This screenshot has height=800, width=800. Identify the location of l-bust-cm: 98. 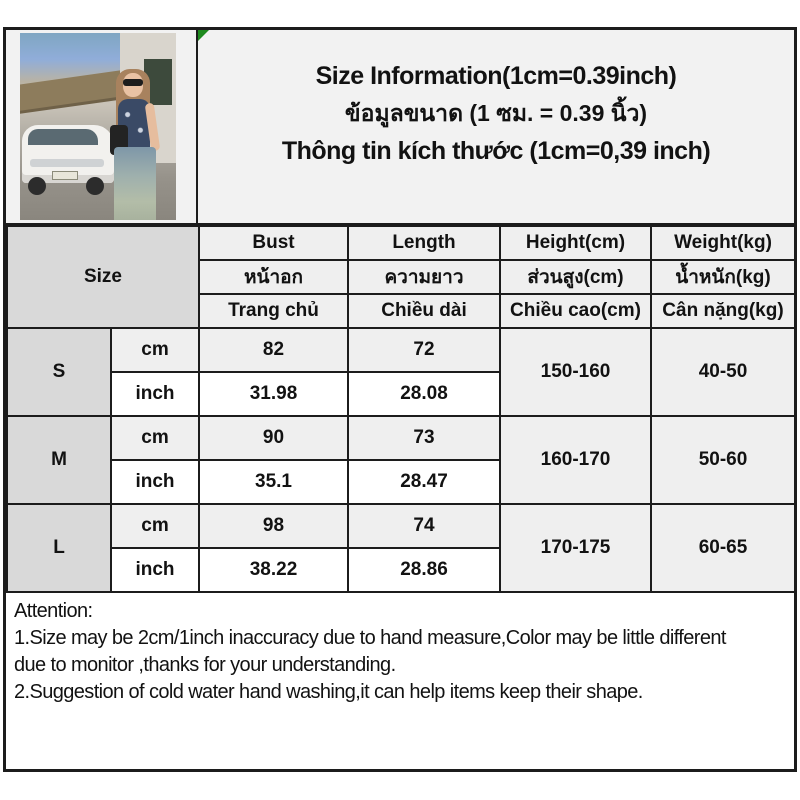
(273, 526).